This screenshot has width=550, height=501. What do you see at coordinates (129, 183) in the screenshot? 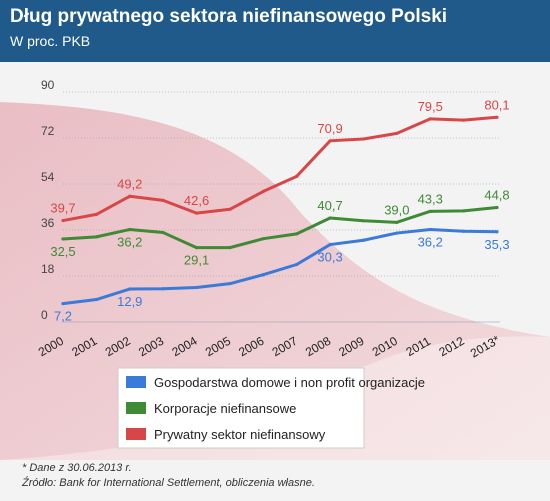
I see `data-label: 49,2` at bounding box center [129, 183].